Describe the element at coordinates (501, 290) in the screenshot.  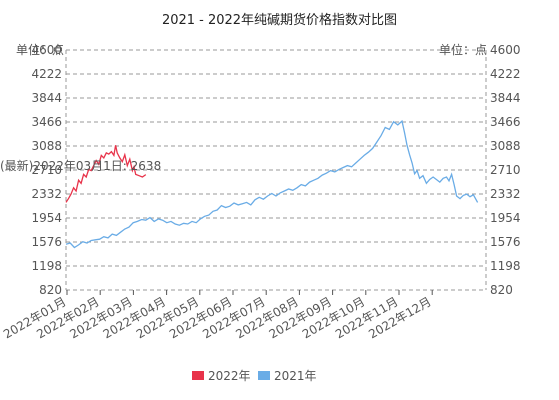
I see `y-tick-label-right: 820` at that location.